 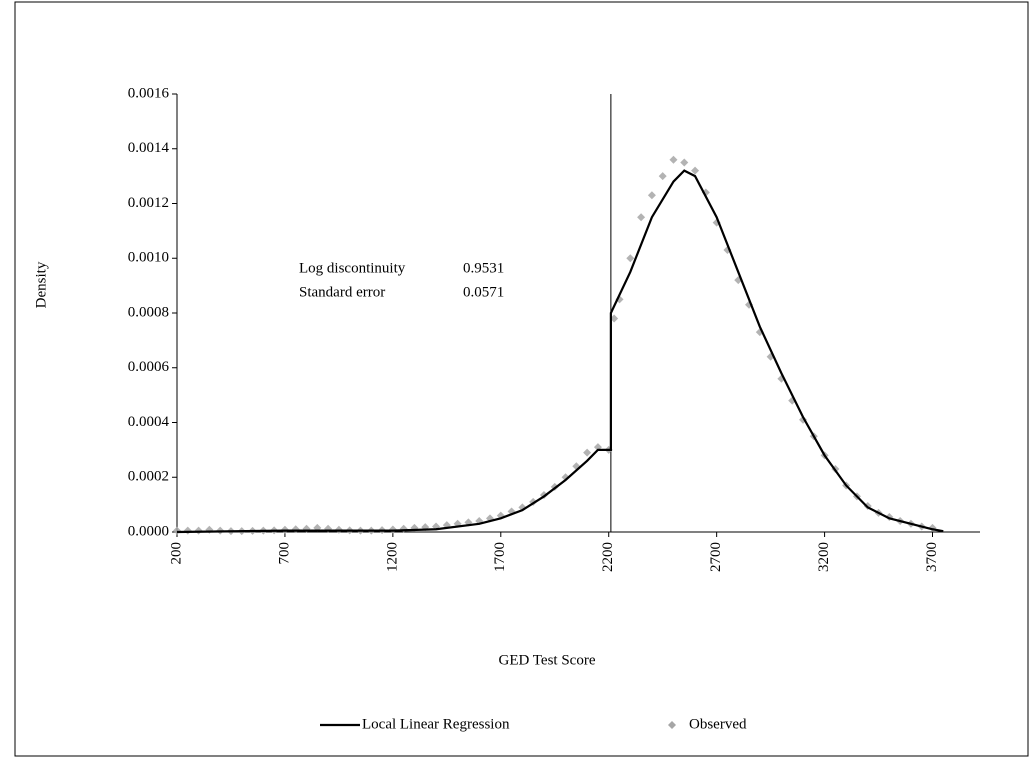 I want to click on legend-label: Local Linear Regression, so click(x=436, y=724).